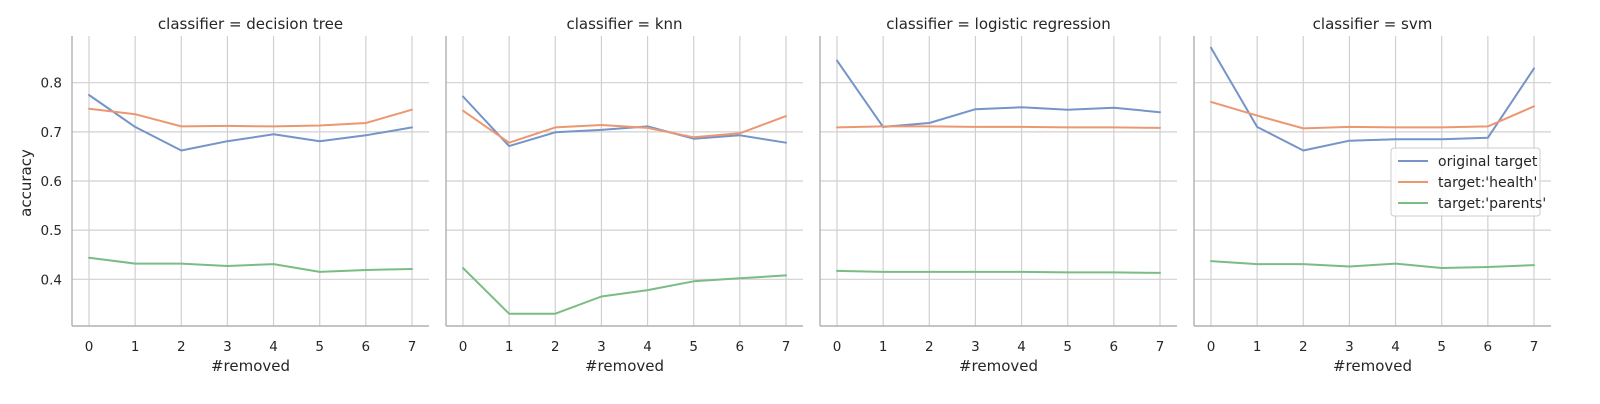 The width and height of the screenshot is (1600, 404). I want to click on y-tick-label: 0.4, so click(51, 280).